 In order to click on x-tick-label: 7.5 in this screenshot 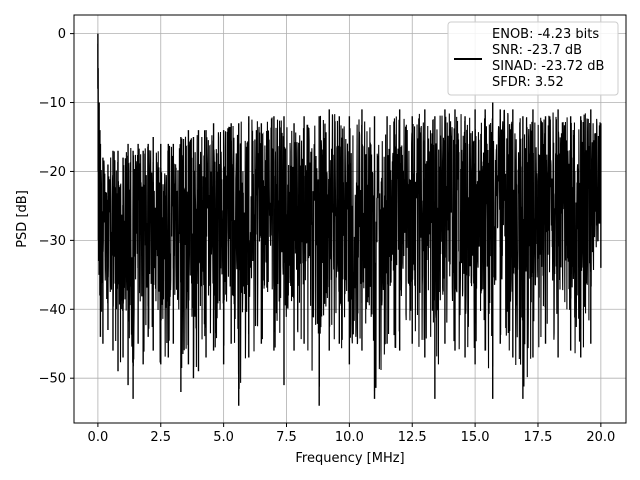, I will do `click(286, 437)`.